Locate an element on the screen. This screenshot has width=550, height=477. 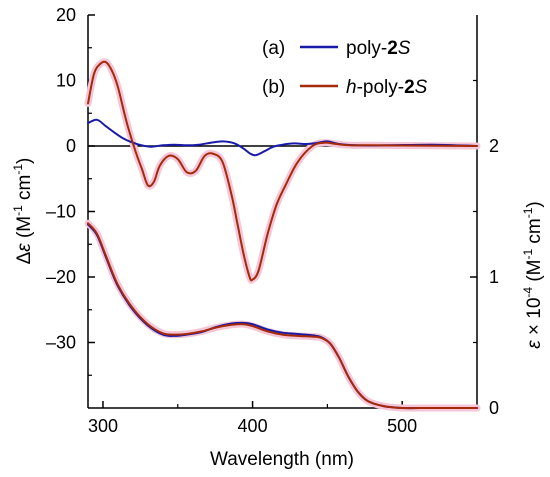
y-axis-right-title: ε × 10-4 (M-1 cm-1) is located at coordinates (533, 275).